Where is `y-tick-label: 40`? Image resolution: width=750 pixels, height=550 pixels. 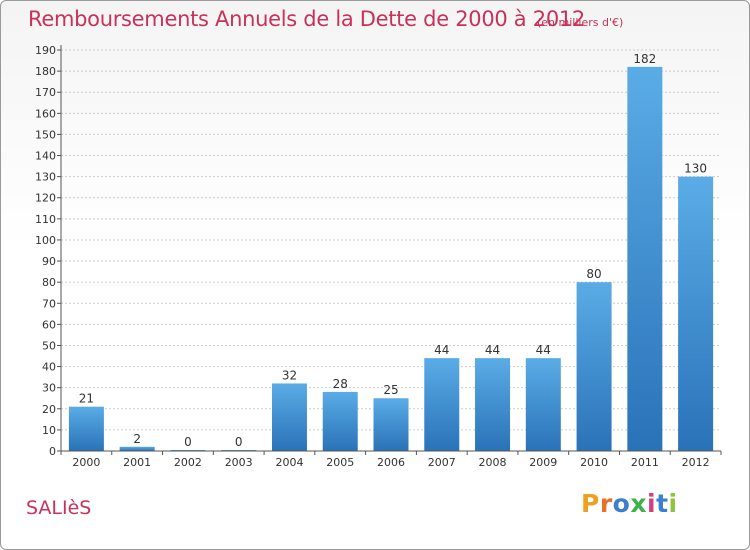 y-tick-label: 40 is located at coordinates (49, 367).